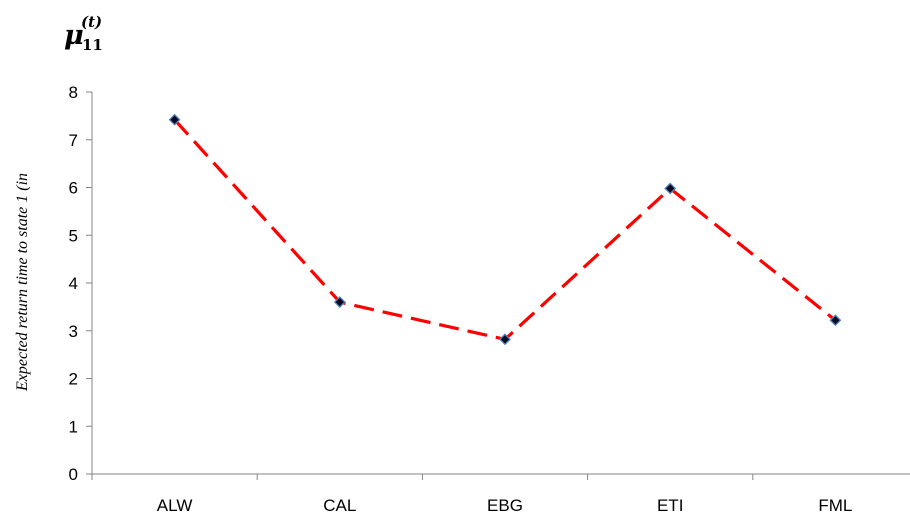  What do you see at coordinates (175, 505) in the screenshot?
I see `x-tick-label: ALW` at bounding box center [175, 505].